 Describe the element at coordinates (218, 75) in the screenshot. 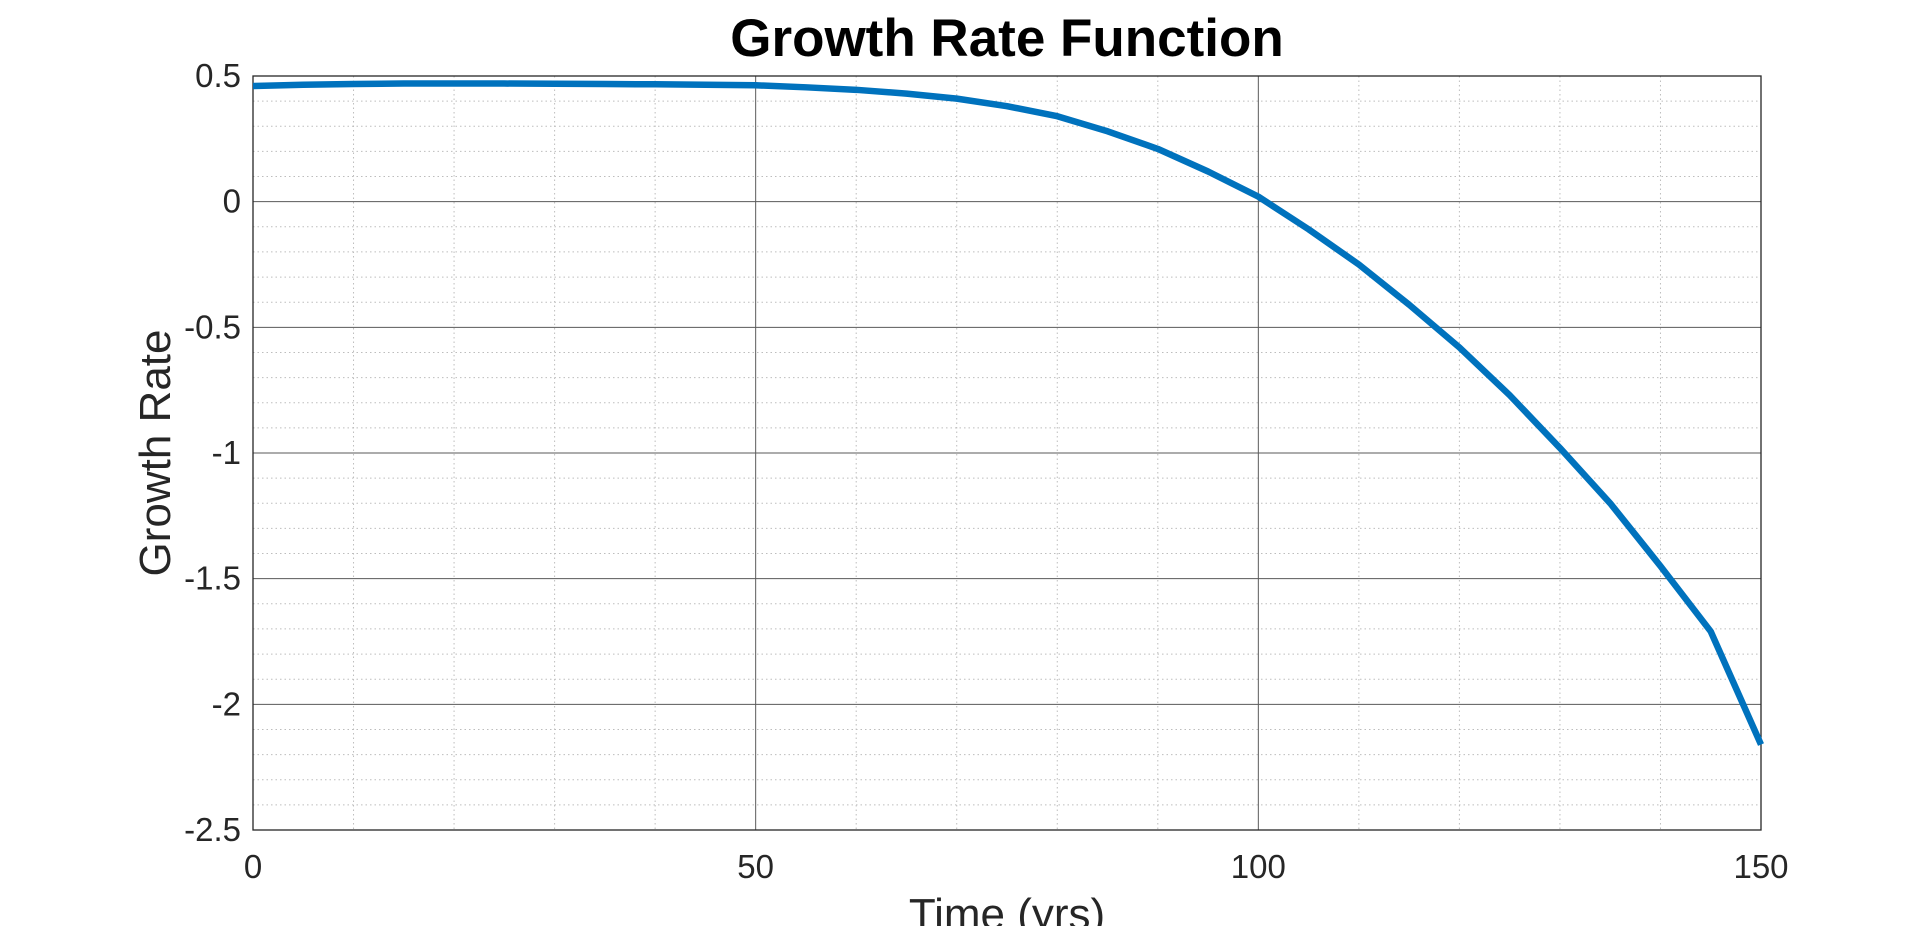

I see `y-tick-label: 0.5` at that location.